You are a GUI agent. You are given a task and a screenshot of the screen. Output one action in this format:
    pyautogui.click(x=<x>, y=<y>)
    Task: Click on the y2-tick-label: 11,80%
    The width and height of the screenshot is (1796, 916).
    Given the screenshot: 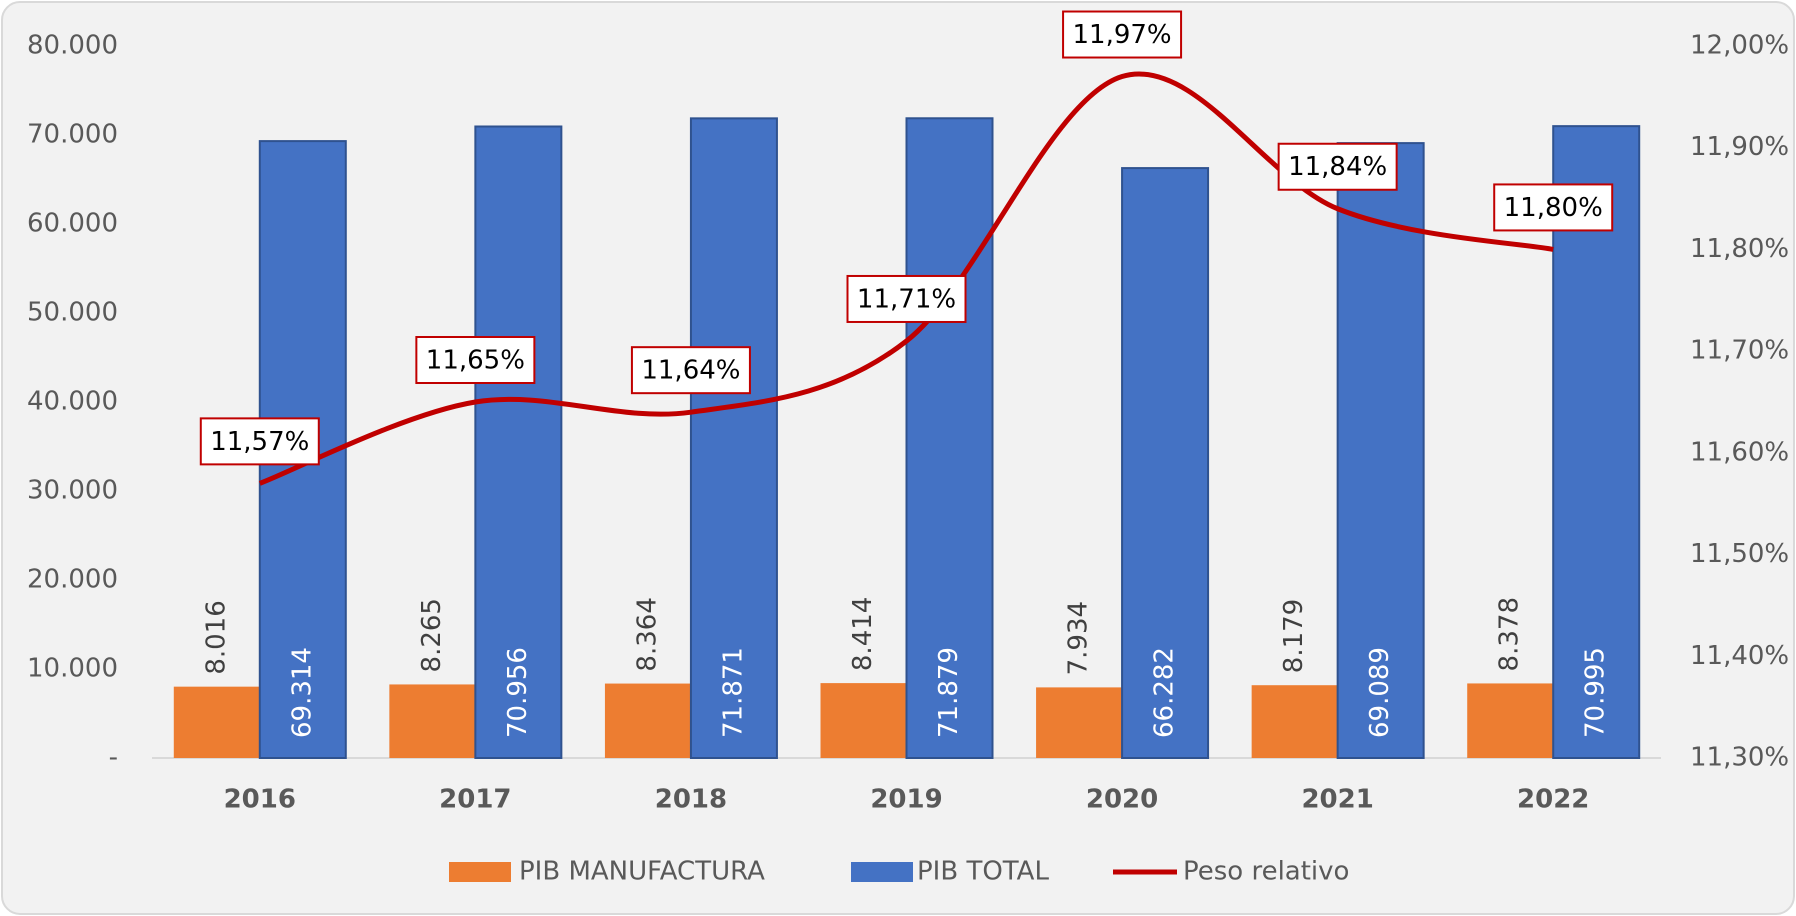 What is the action you would take?
    pyautogui.click(x=1739, y=249)
    